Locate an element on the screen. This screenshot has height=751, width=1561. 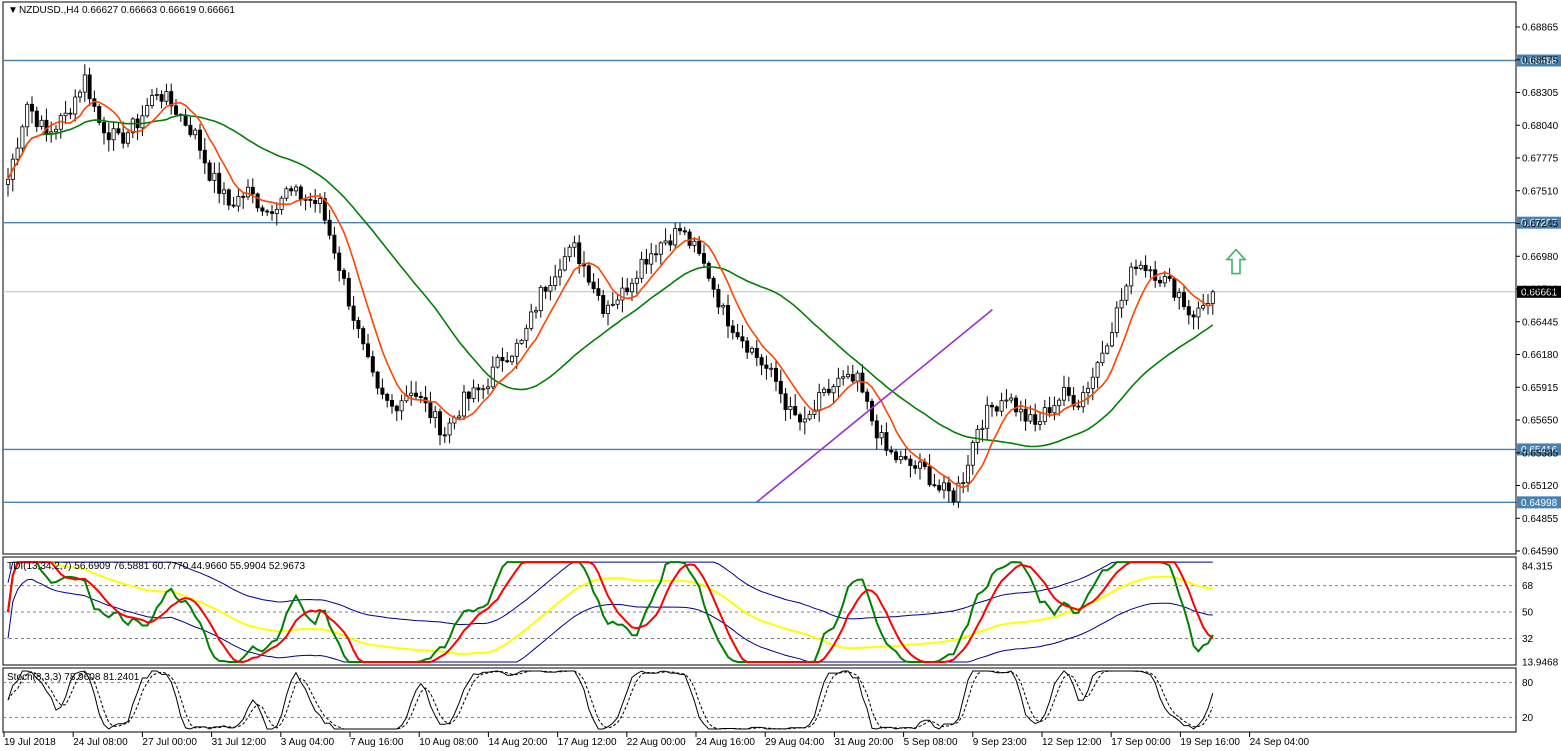
time-tick-label: 10 Aug 08:00 is located at coordinates (448, 742).